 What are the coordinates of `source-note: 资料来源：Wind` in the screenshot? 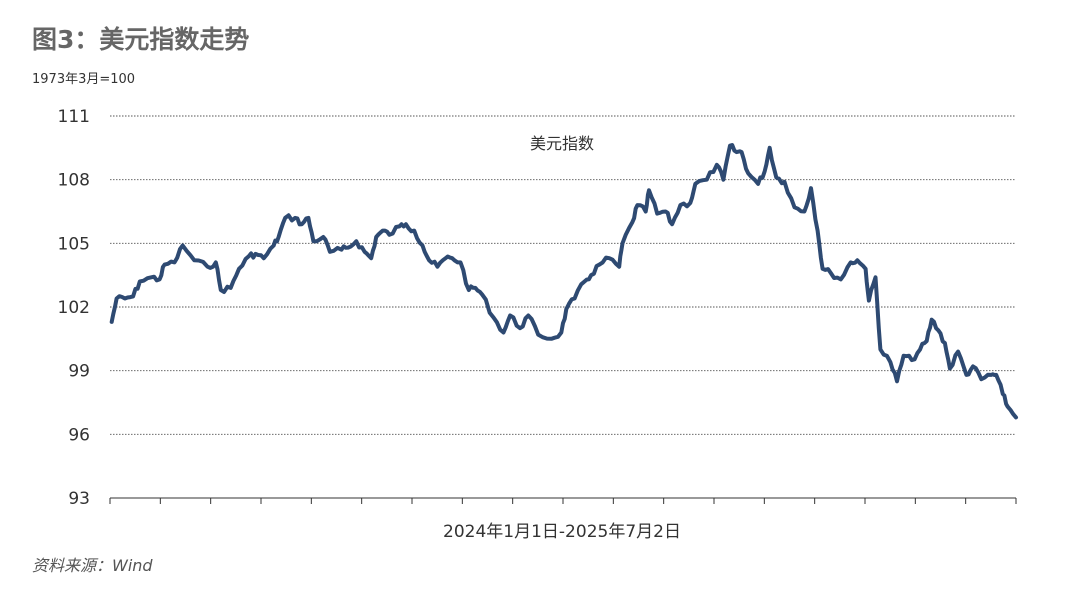 It's located at (92, 565).